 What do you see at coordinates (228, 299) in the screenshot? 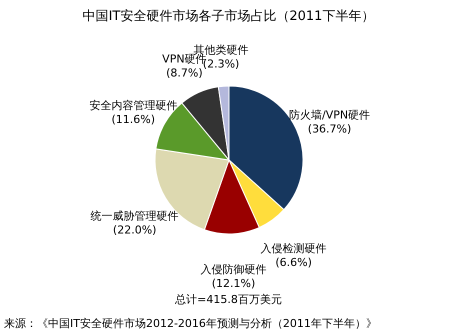
I see `text: 总计=415.8百万美元` at bounding box center [228, 299].